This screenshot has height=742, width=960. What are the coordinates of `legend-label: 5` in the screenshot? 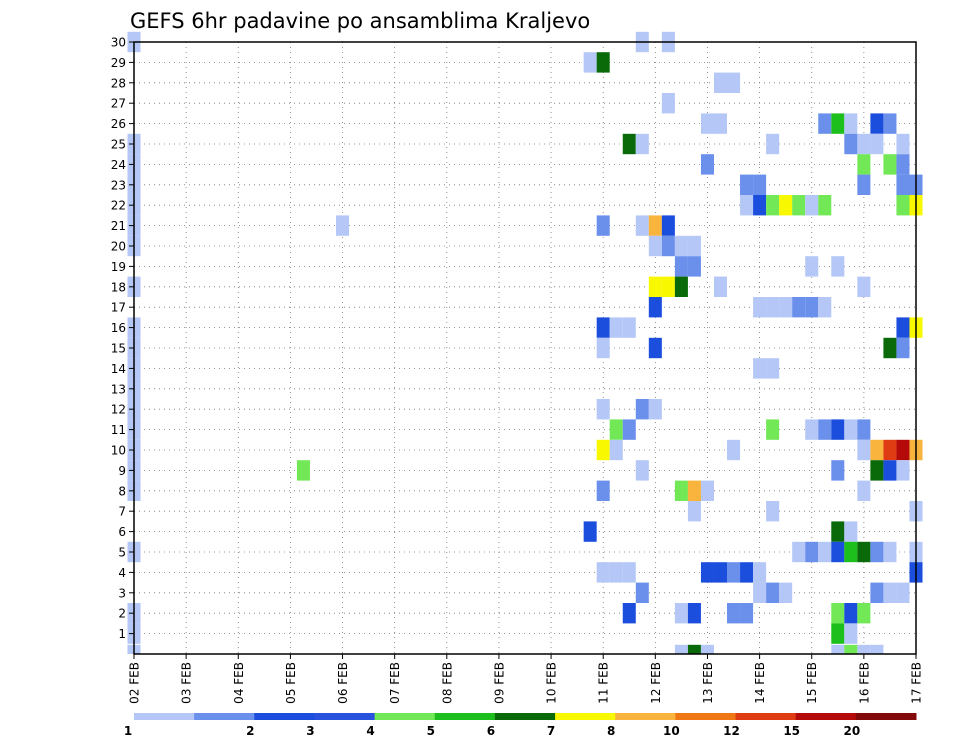 It's located at (431, 731).